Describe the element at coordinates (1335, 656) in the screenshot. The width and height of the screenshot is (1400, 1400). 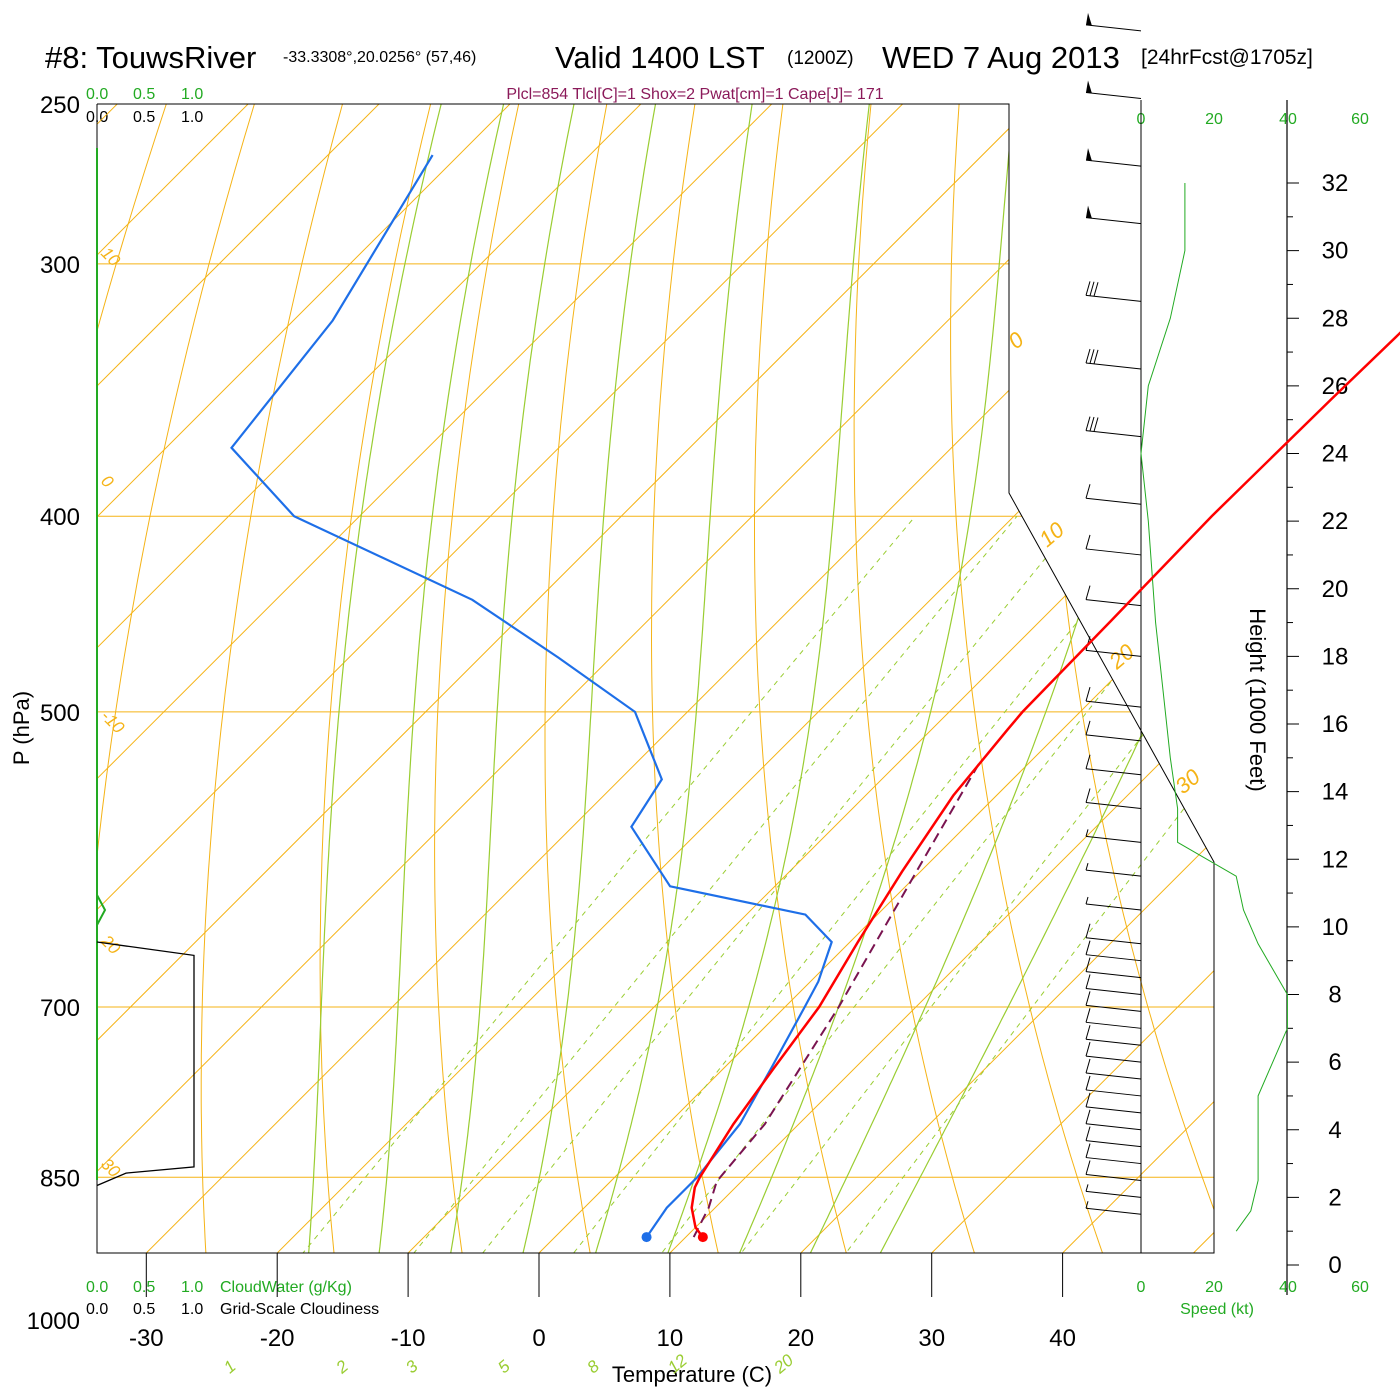
I see `height-tick-label: 18` at that location.